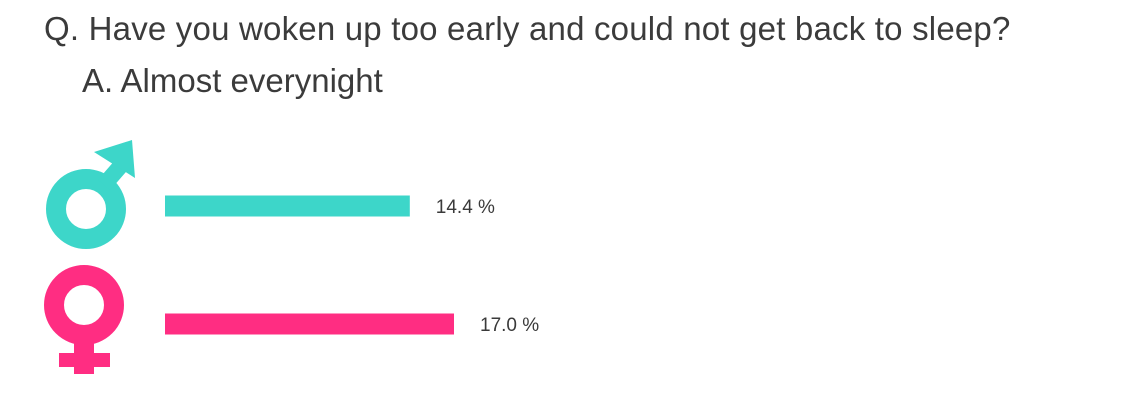 The height and width of the screenshot is (400, 1126). Describe the element at coordinates (309, 324) in the screenshot. I see `bar-female` at that location.